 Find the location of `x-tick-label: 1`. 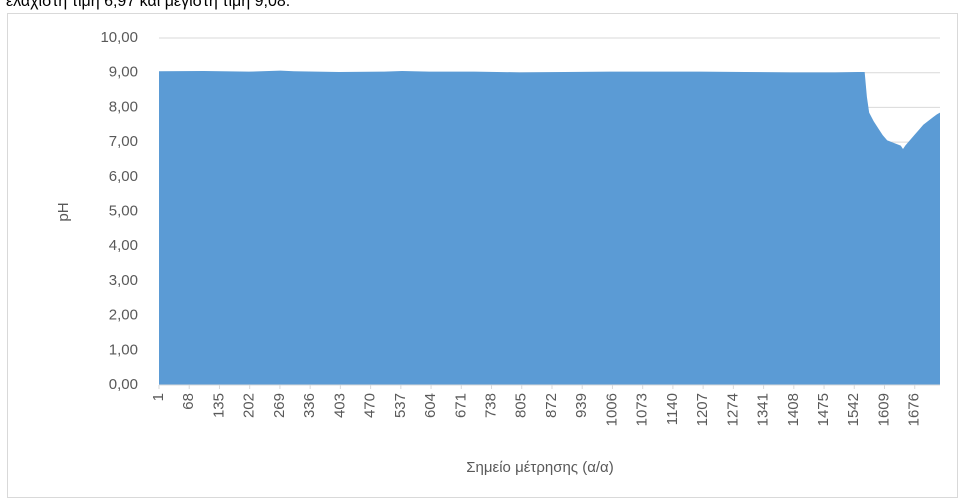

x-tick-label: 1 is located at coordinates (158, 397).